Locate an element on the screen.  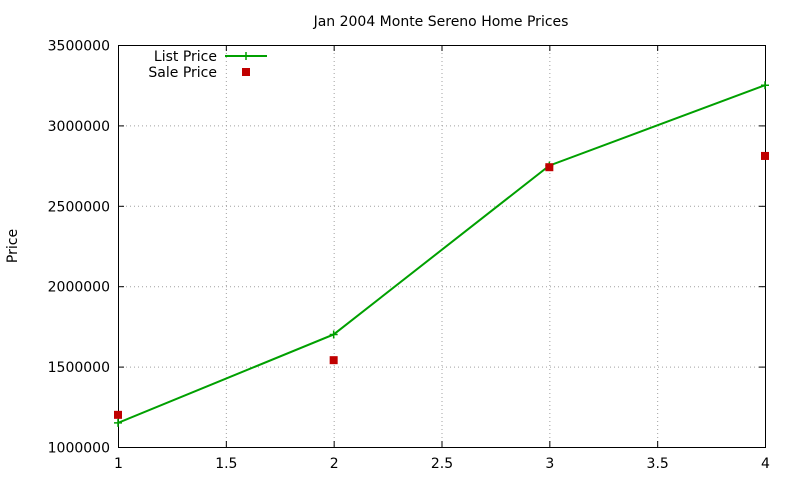
y-axis-label: Price is located at coordinates (13, 246).